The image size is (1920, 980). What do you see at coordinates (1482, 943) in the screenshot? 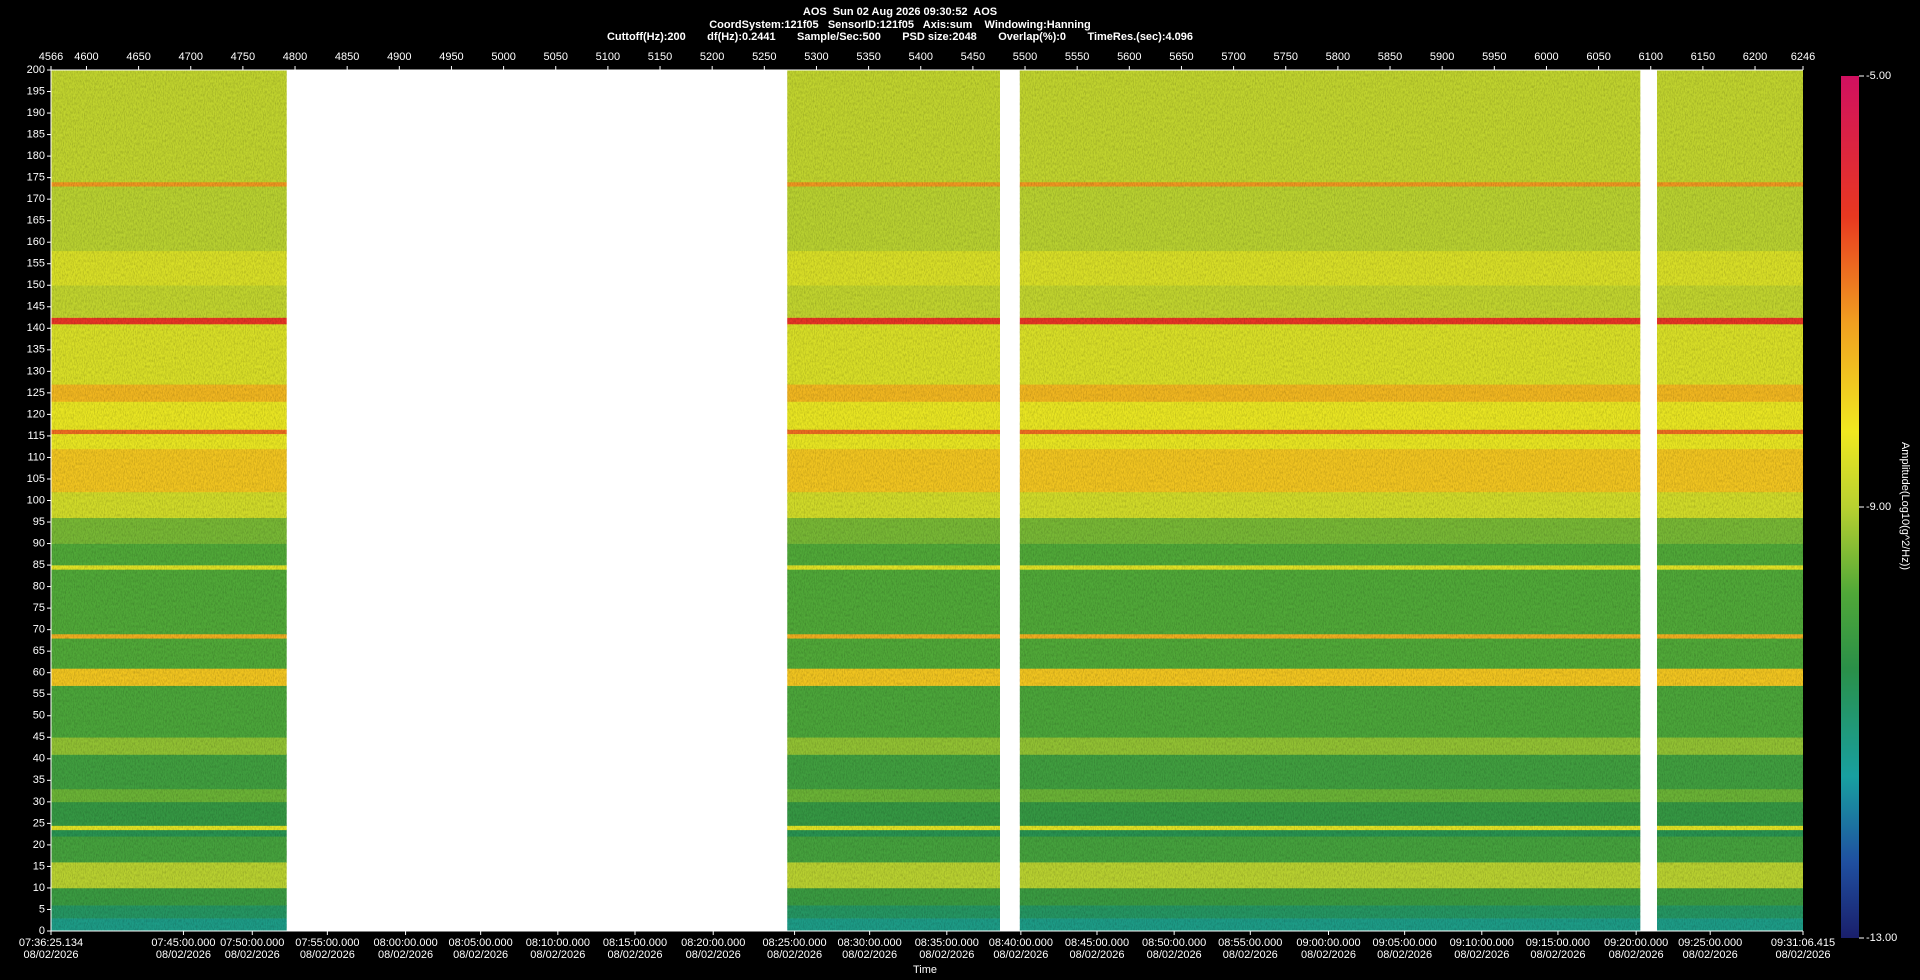
I see `time-tick-label: 09:10:00.000` at bounding box center [1482, 943].